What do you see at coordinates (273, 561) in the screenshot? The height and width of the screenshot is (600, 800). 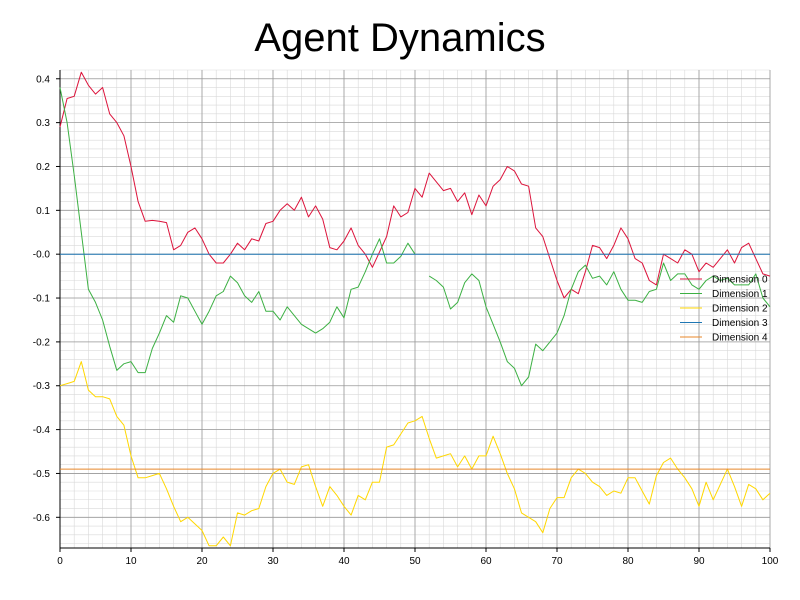 I see `x-tick-label: 30` at bounding box center [273, 561].